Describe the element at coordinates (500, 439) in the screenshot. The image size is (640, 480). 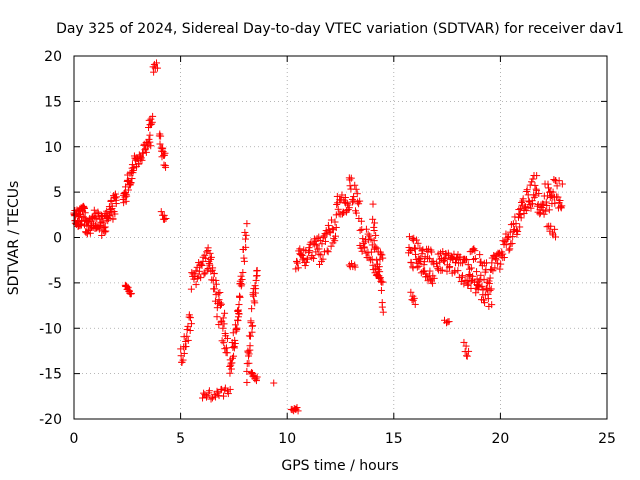
I see `x-tick-label: 20` at that location.